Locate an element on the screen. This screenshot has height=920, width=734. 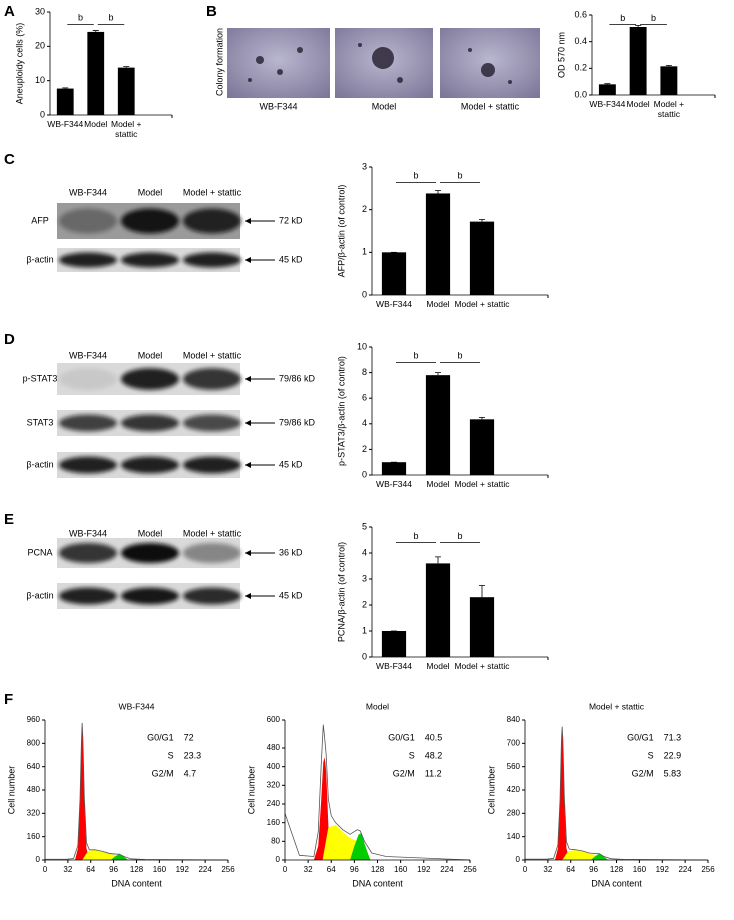
phase-area is located at coordinates (599, 856).